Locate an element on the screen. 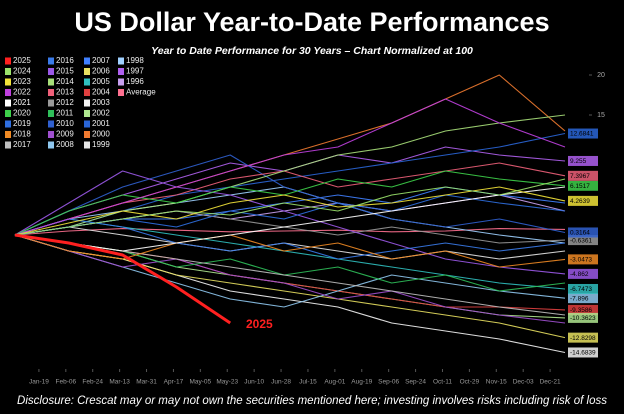 This screenshot has width=624, height=414. chart-title: US Dollar Year-to-Date Performances is located at coordinates (311, 22).